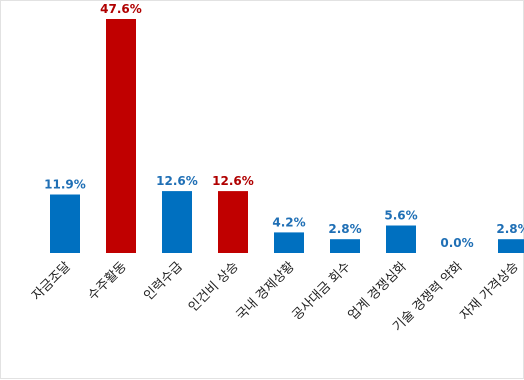  What do you see at coordinates (490, 291) in the screenshot?
I see `category-label-9: 자재 가격상승` at bounding box center [490, 291].